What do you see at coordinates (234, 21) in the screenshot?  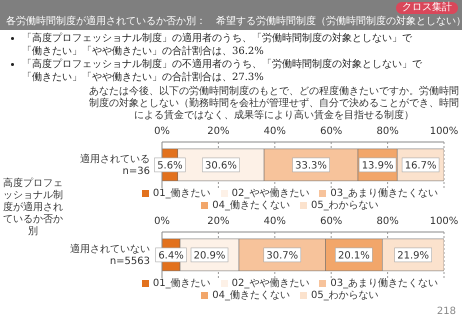 I see `chart-title: 各労働時間制度が適用されているか否か別： 希望する労働時間制度（労働時間制度の対象としない）` at bounding box center [234, 21].